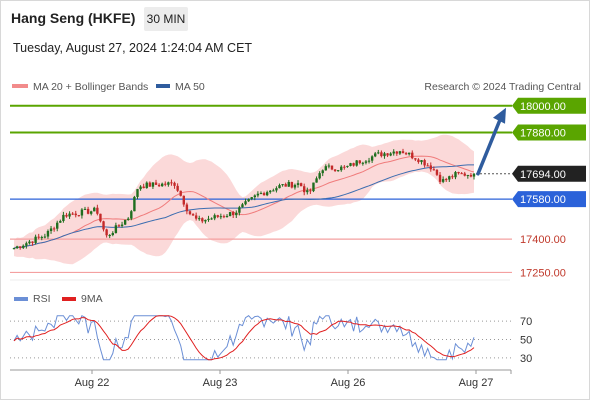 The image size is (590, 400). I want to click on watermark: Research © 2024 Trading Central, so click(502, 87).